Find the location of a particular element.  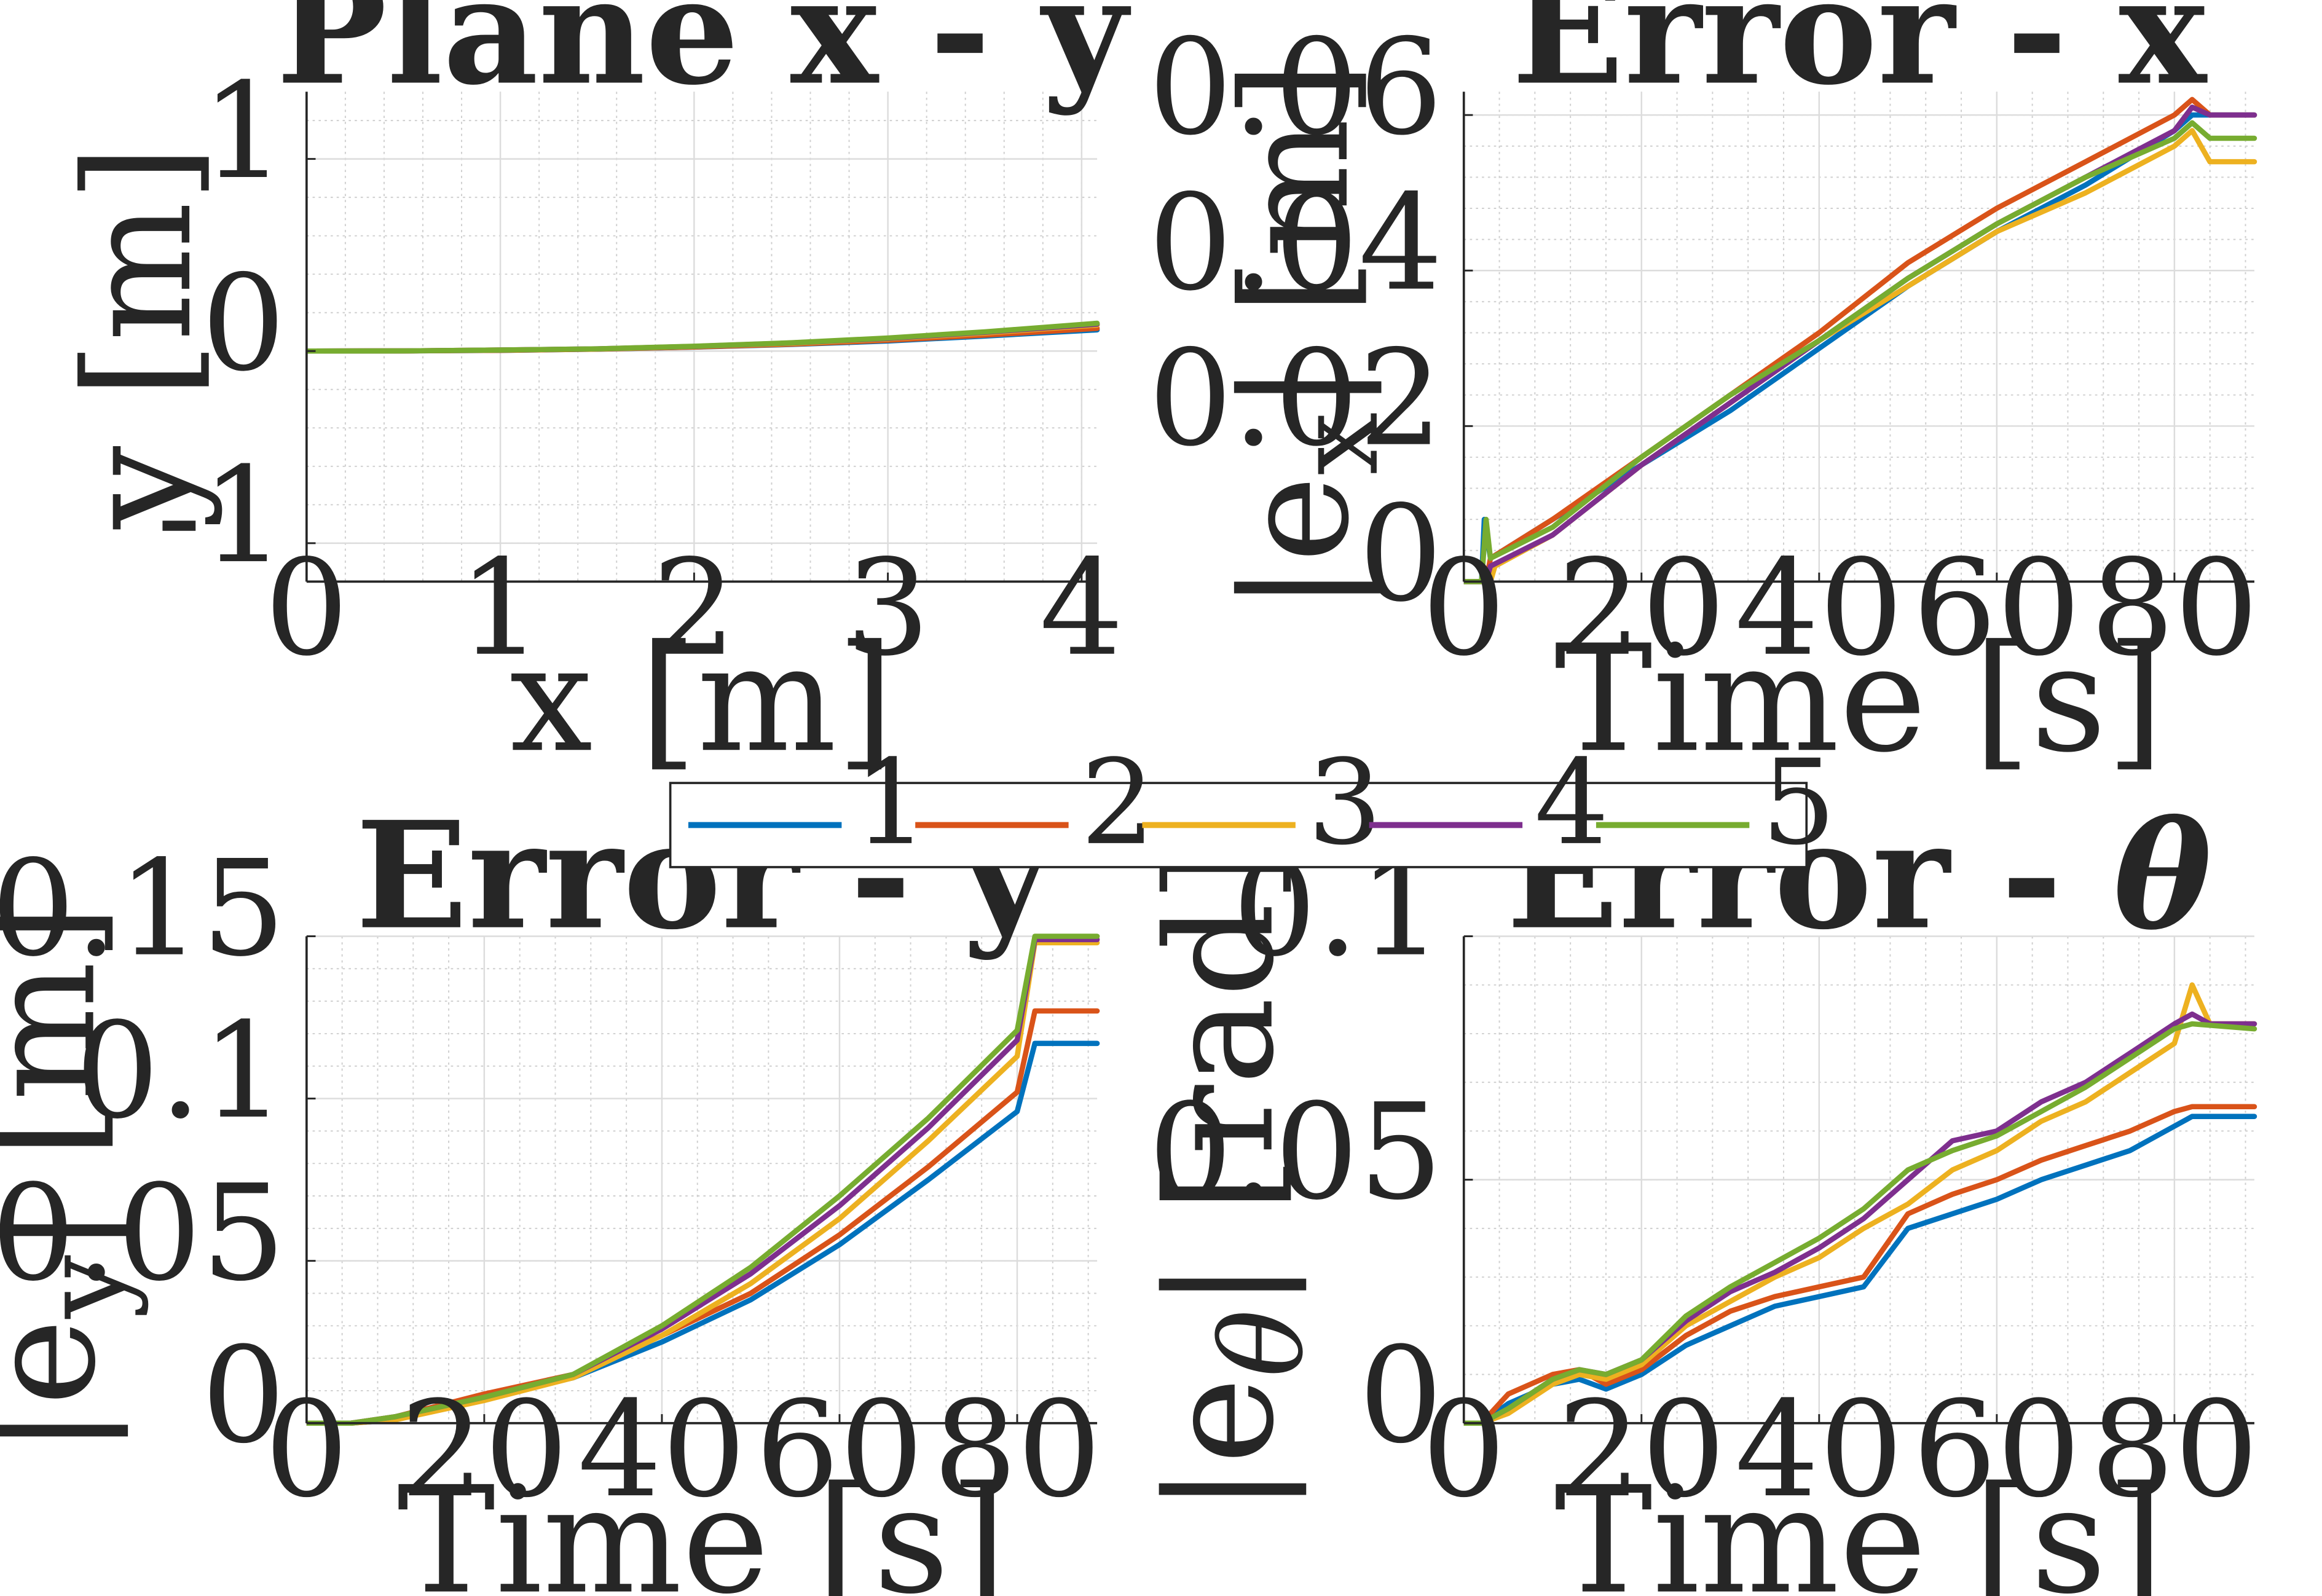

y-tick-label: -1 is located at coordinates (221, 515).